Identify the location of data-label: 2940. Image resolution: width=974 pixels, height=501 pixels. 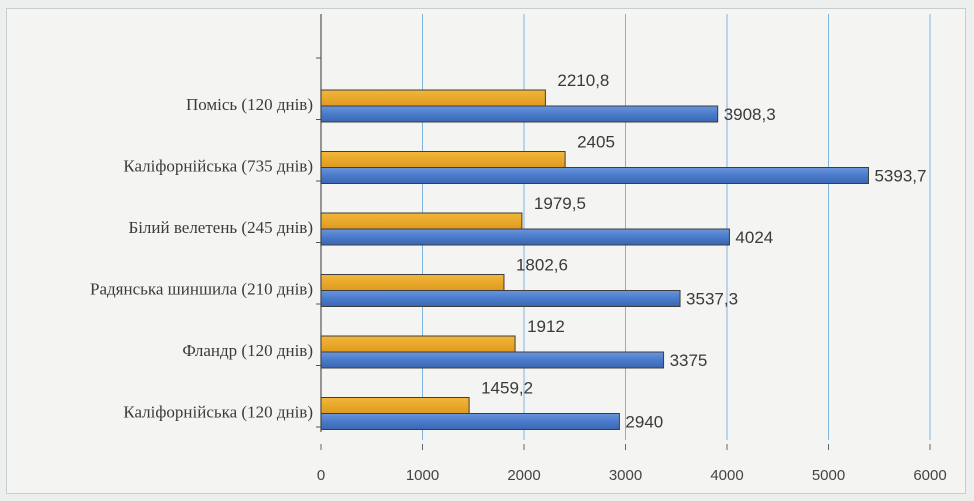
(644, 422).